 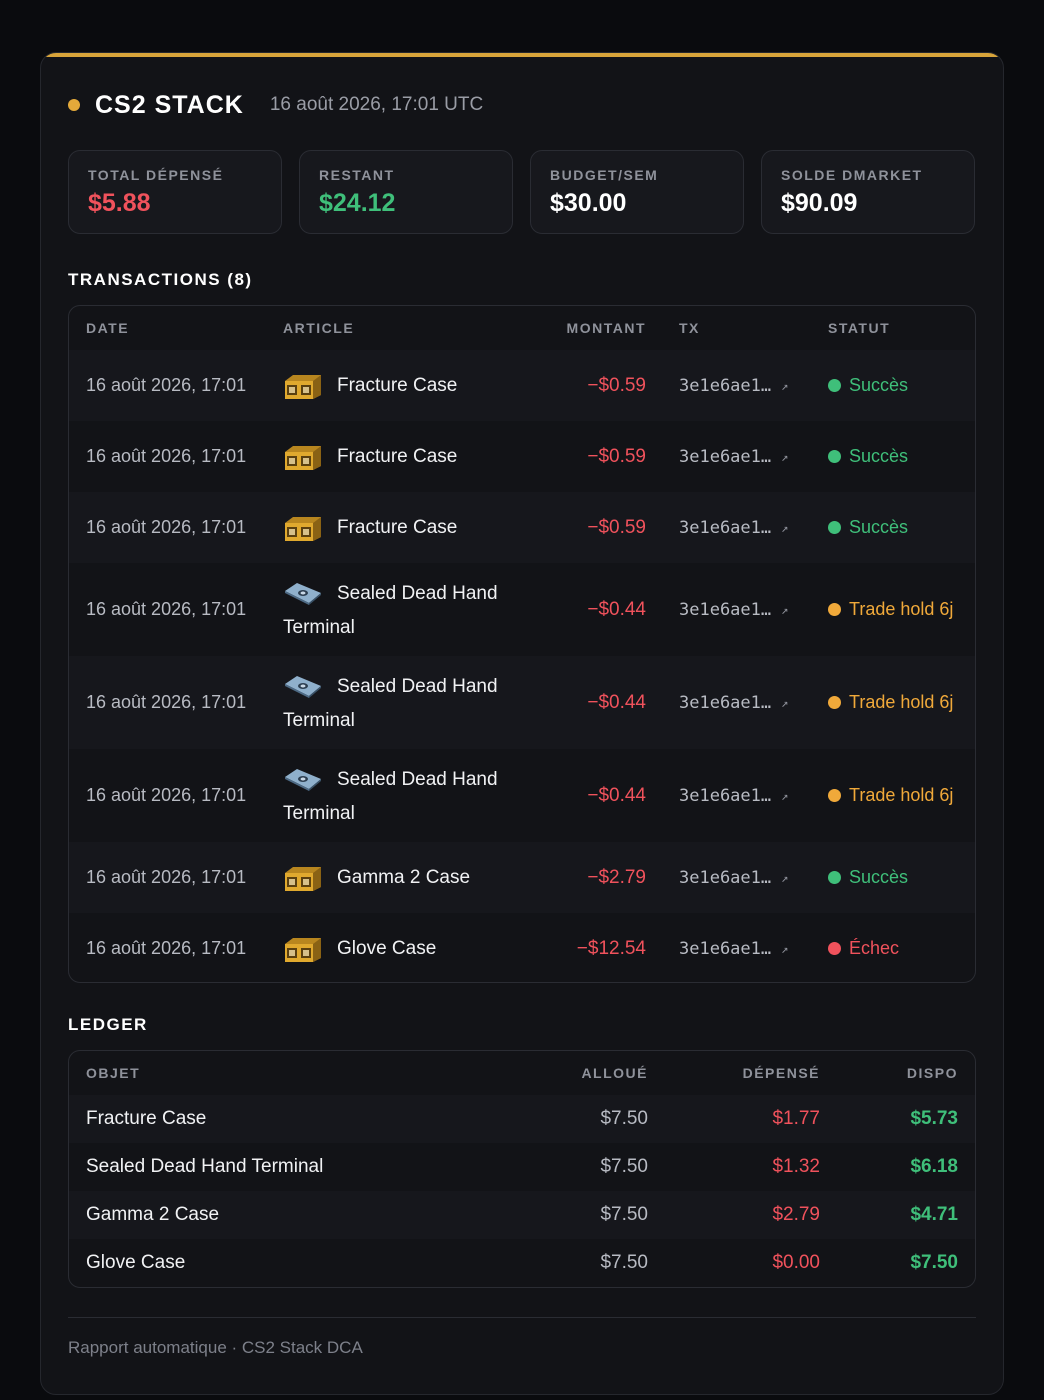 What do you see at coordinates (637, 192) in the screenshot?
I see `stat-weekly-budget: BUDGET/SEM $30.00` at bounding box center [637, 192].